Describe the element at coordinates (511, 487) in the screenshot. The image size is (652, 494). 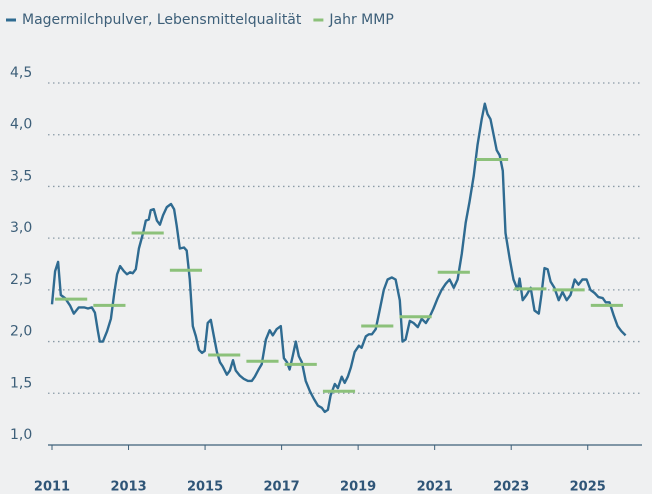
I see `x-tick-label: 2023` at that location.